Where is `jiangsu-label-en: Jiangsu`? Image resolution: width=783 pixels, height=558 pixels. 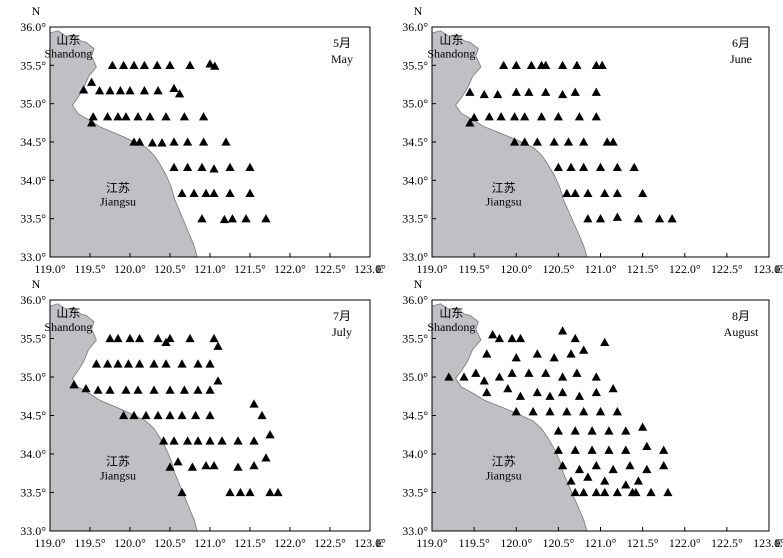 jiangsu-label-en: Jiangsu is located at coordinates (118, 475).